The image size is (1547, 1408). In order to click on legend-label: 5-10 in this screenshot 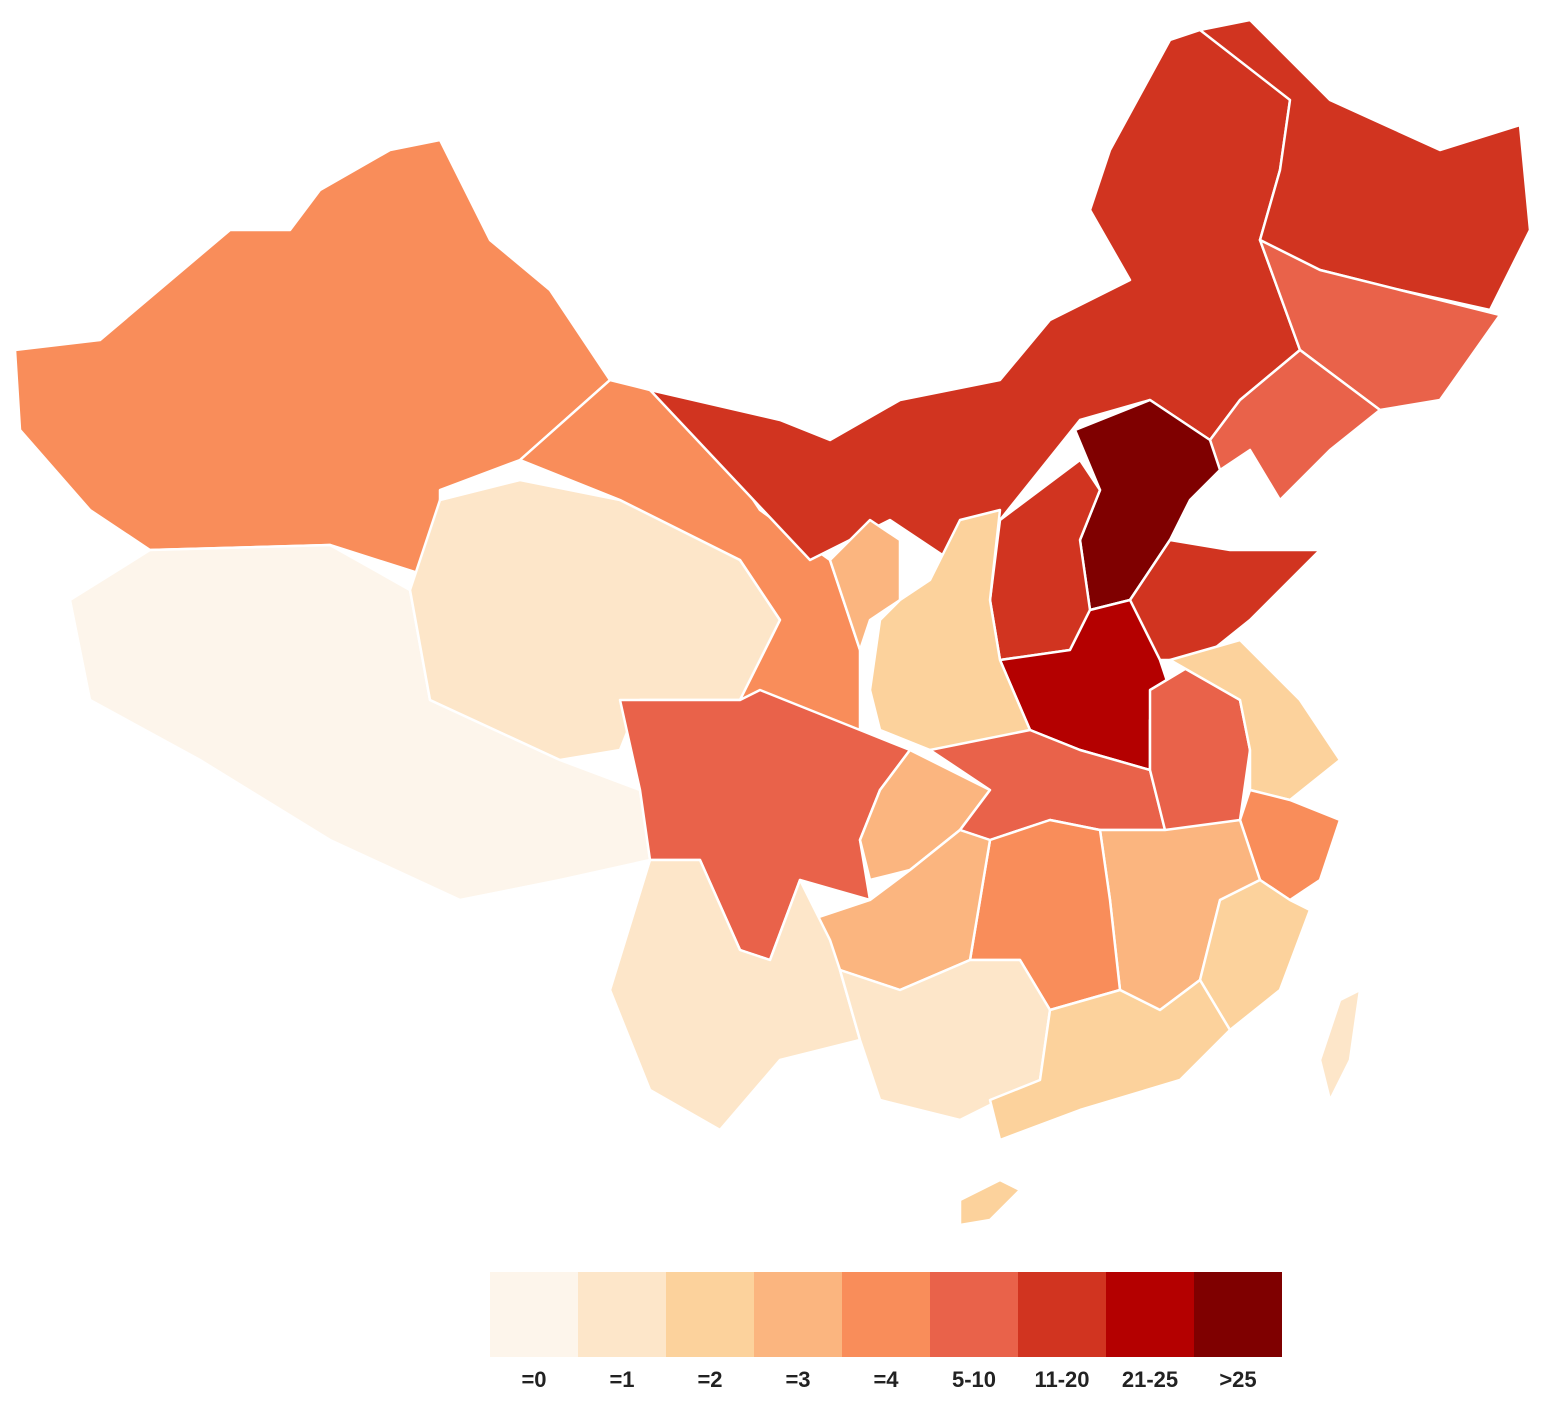, I will do `click(974, 1379)`.